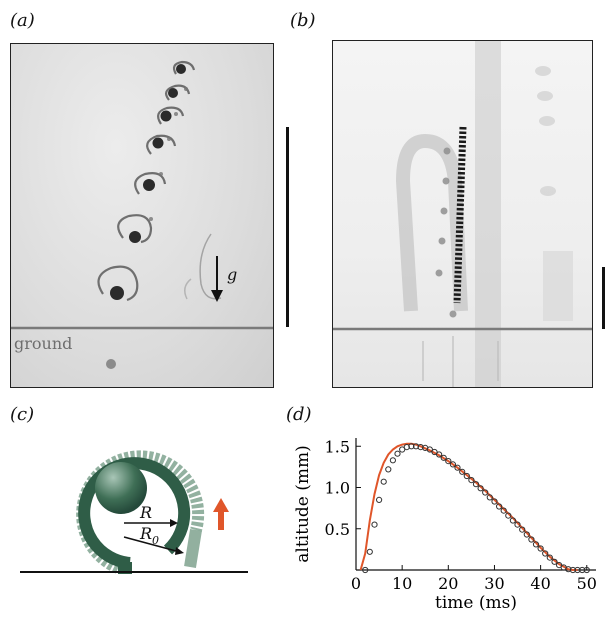 The width and height of the screenshot is (611, 623). Describe the element at coordinates (603, 298) in the screenshot. I see `scale-bar-b` at that location.